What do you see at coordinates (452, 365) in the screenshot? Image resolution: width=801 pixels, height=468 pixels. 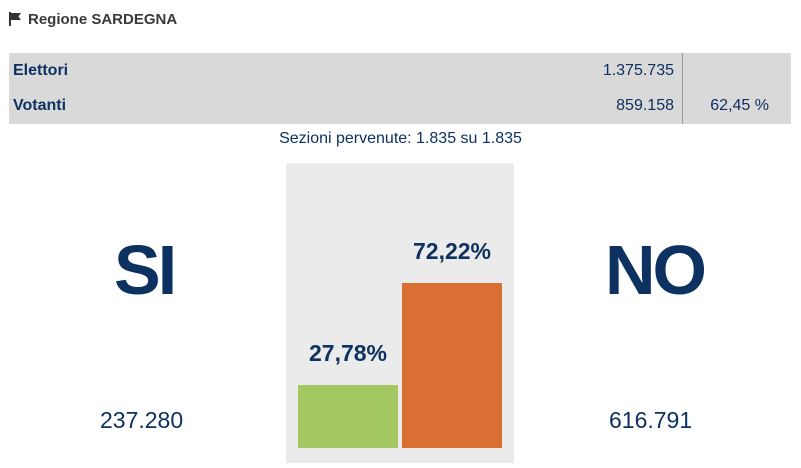 I see `bar-no` at bounding box center [452, 365].